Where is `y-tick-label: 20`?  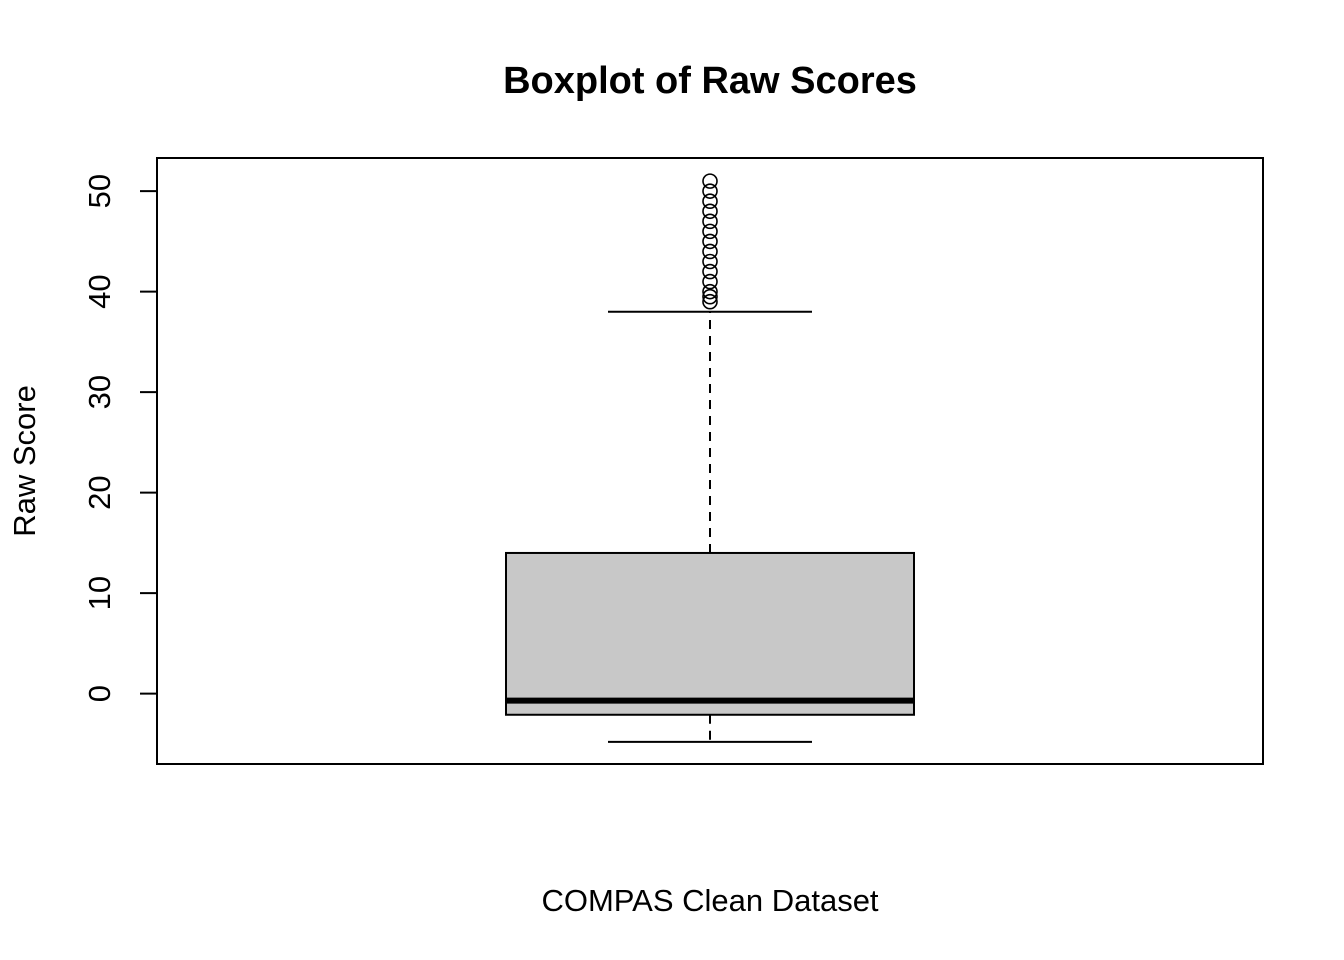 y-tick-label: 20 is located at coordinates (99, 492).